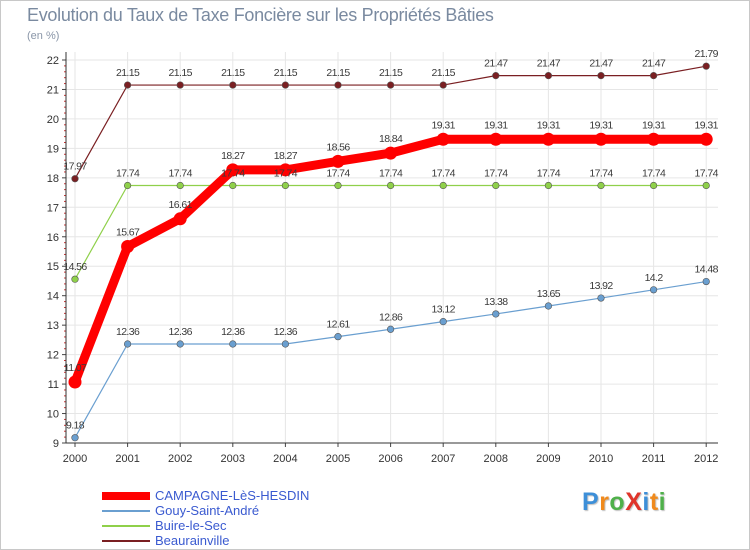 Image resolution: width=750 pixels, height=550 pixels. I want to click on ytick-label-15: 15, so click(53, 267).